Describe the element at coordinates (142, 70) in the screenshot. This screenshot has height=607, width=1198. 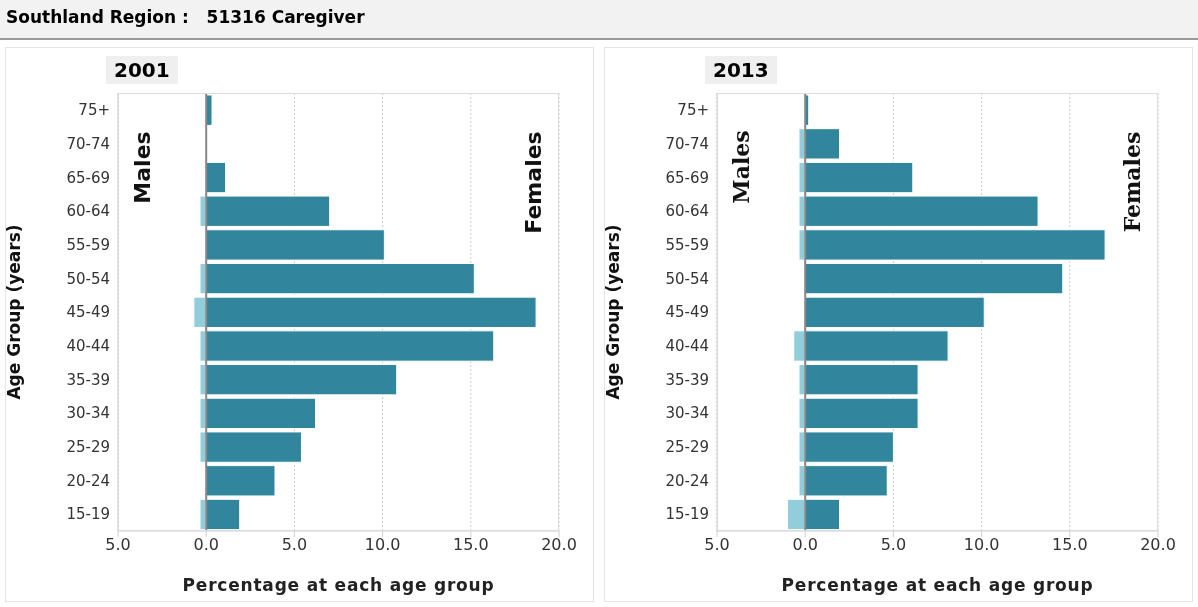
I see `chart-subtitle: 2001` at that location.